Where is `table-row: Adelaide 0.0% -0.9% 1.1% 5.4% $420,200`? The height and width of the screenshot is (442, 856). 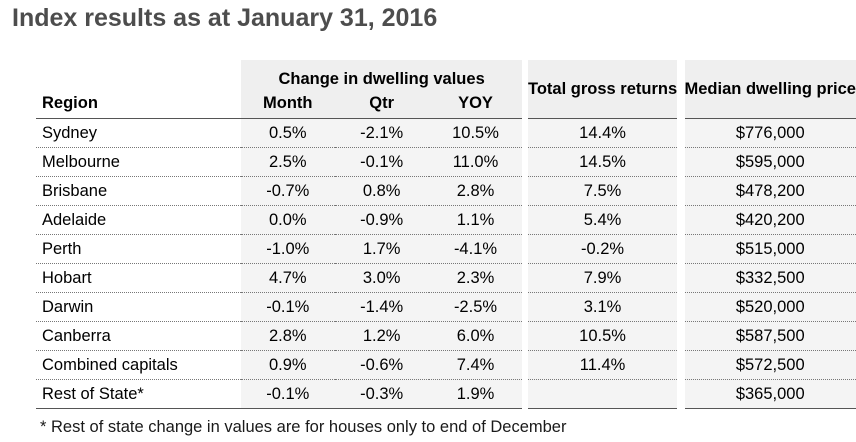
table-row: Adelaide 0.0% -0.9% 1.1% 5.4% $420,200 is located at coordinates (446, 220).